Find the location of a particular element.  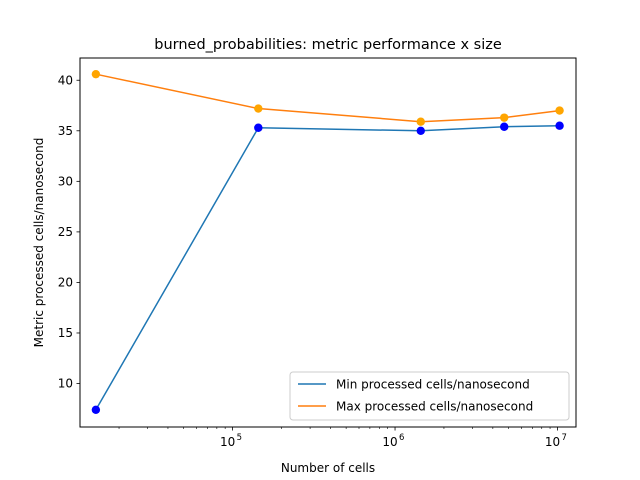

legend-label-min: Min processed cells/nanosecond is located at coordinates (433, 385).